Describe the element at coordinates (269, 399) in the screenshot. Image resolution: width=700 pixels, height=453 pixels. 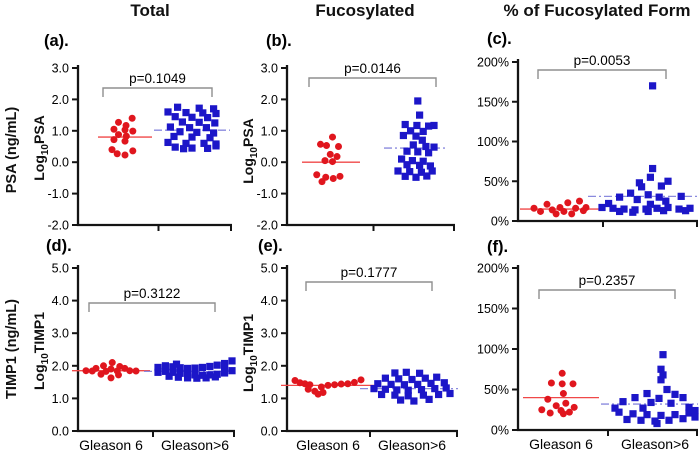
I see `y-tick-label: 1.0` at that location.